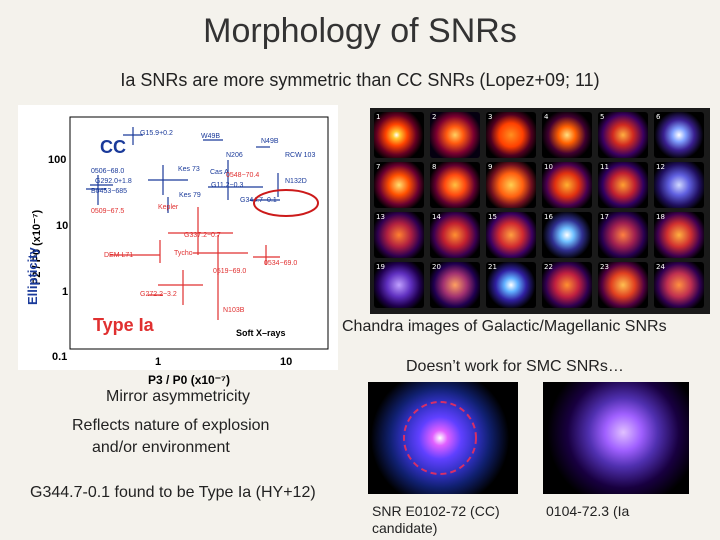 The height and width of the screenshot is (540, 720). I want to click on tile-number: 22, so click(548, 267).